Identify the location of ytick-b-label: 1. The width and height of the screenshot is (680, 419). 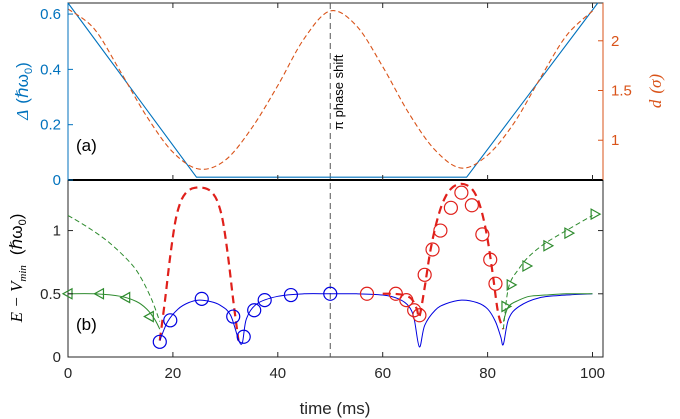
(57, 231).